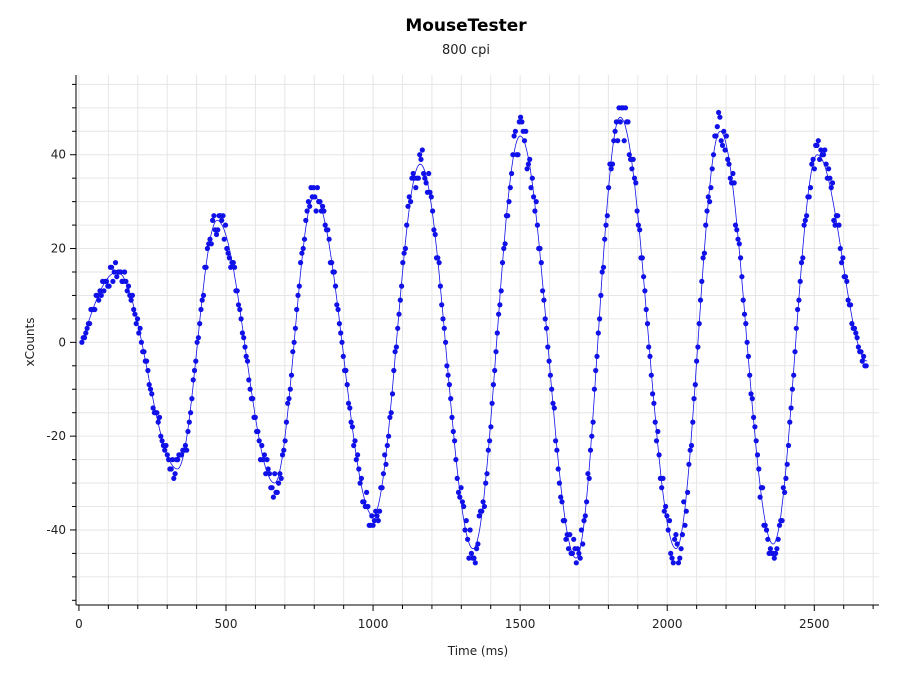 Image resolution: width=900 pixels, height=675 pixels. What do you see at coordinates (466, 26) in the screenshot?
I see `chart-title: MouseTester` at bounding box center [466, 26].